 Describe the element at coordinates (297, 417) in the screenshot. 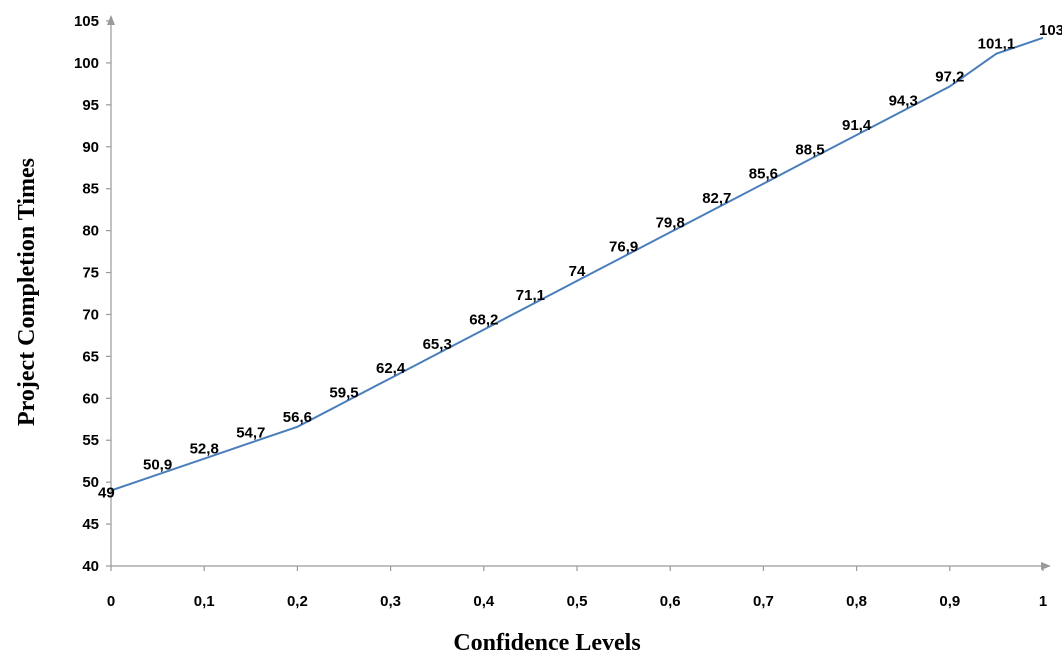

I see `data-label: 56,6` at that location.